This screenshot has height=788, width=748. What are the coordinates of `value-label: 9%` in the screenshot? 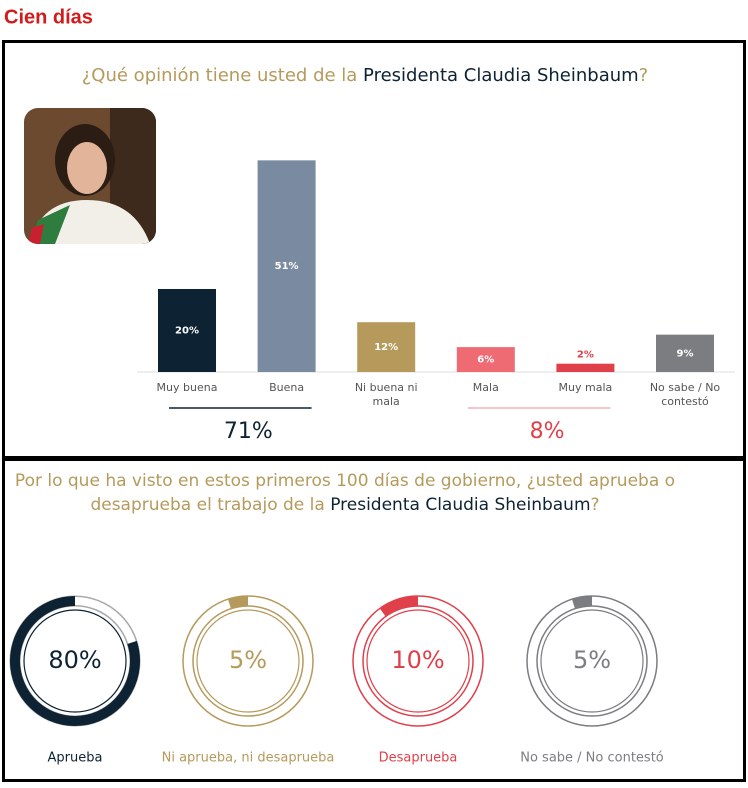 It's located at (685, 353).